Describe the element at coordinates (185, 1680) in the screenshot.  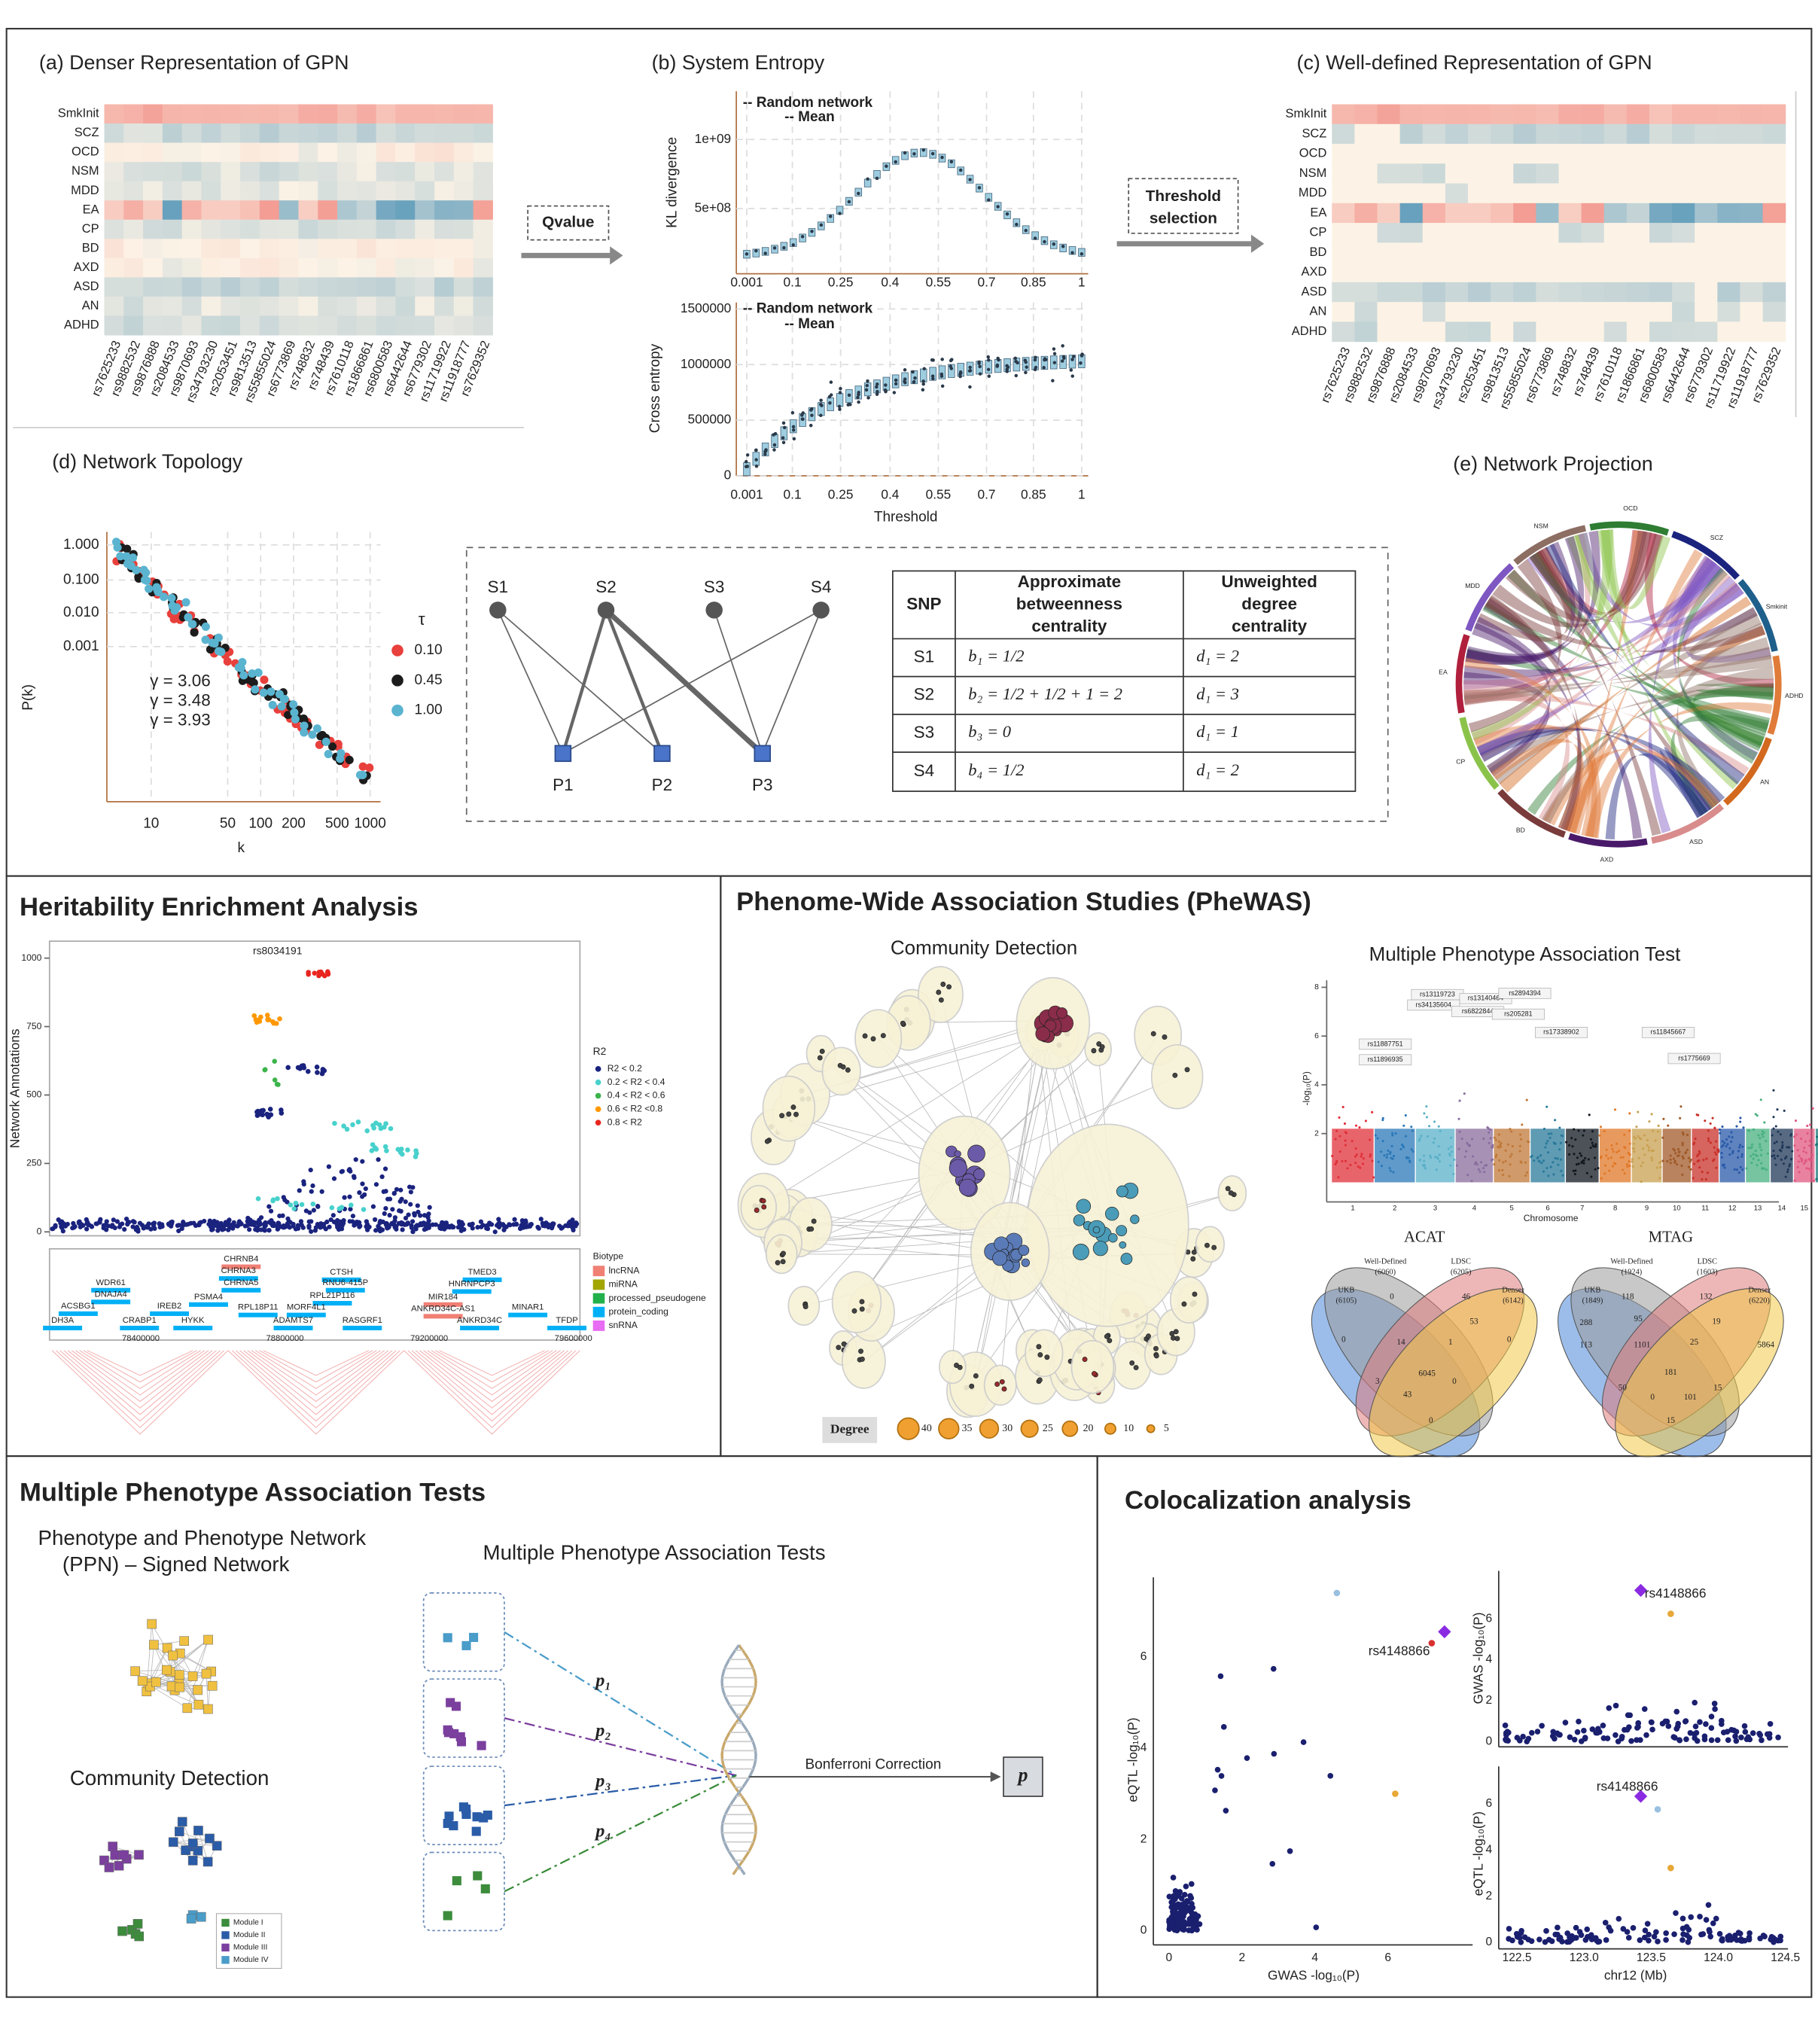
I see `edge` at that location.